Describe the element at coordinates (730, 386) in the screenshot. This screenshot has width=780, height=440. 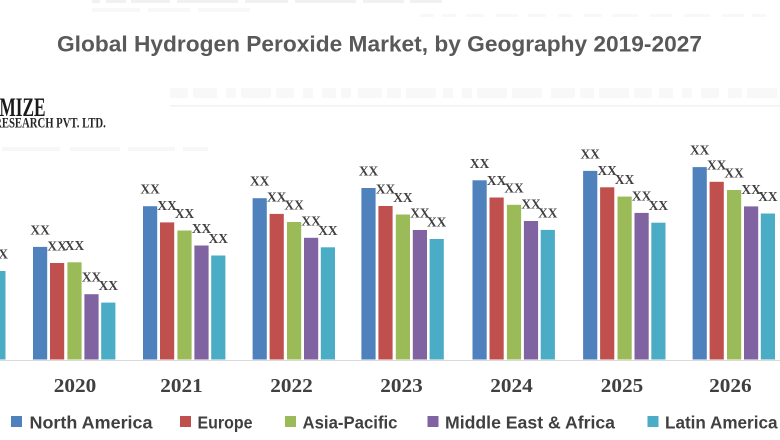
I see `svg-text: 2026` at that location.